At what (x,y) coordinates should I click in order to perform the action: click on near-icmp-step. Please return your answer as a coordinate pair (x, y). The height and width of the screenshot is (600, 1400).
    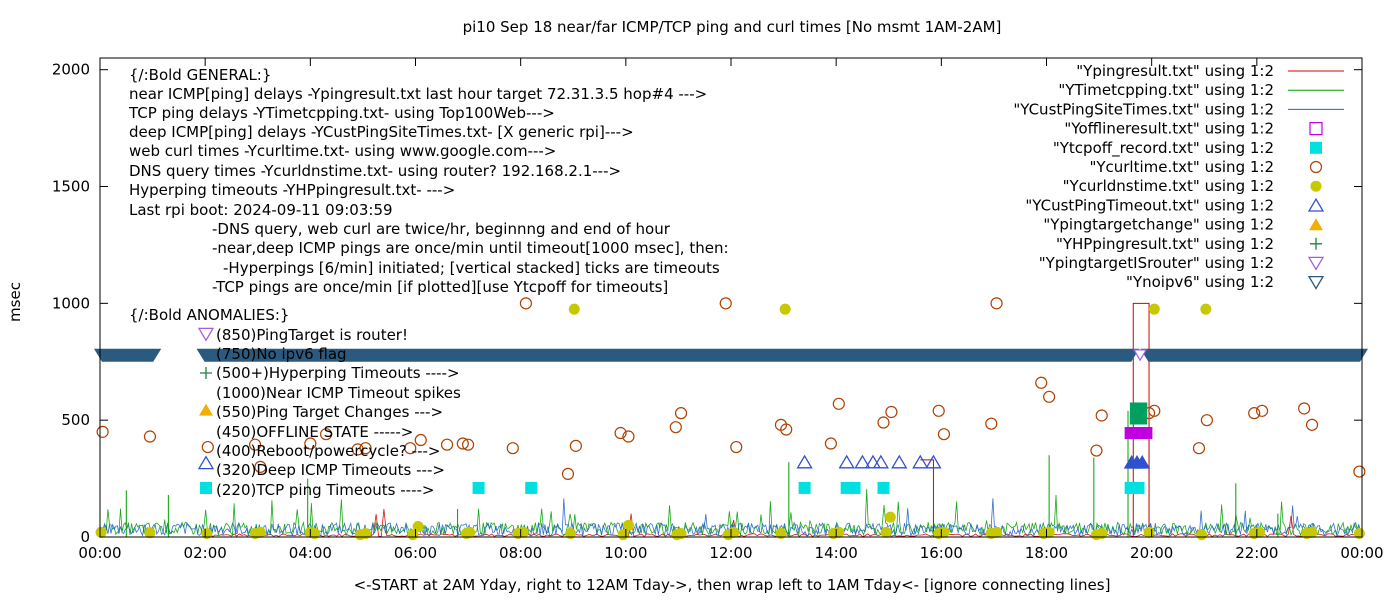
    Looking at the image, I should click on (927, 498).